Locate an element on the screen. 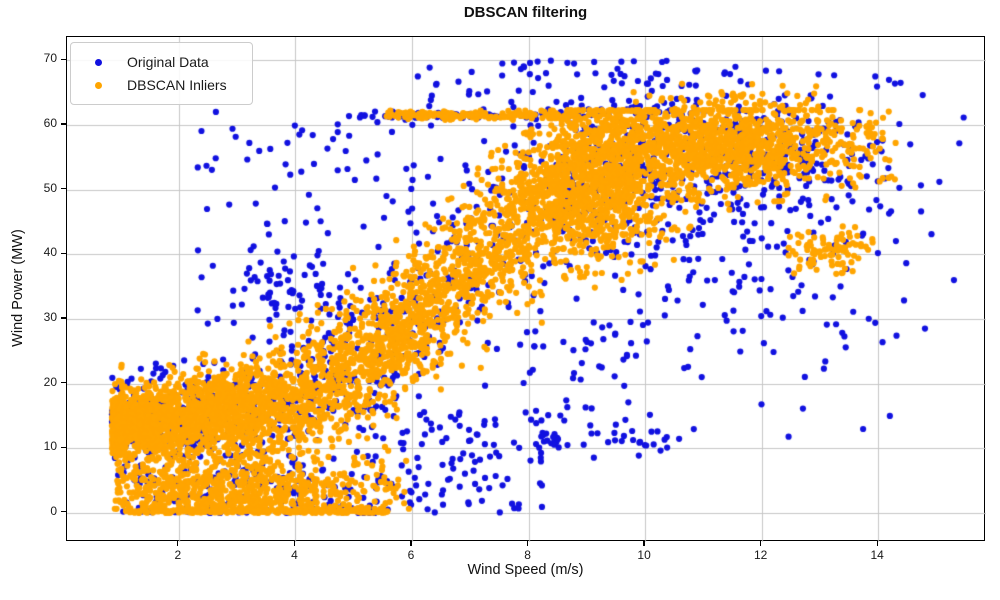 This screenshot has height=600, width=1000. x-tick-label: 10 is located at coordinates (644, 555).